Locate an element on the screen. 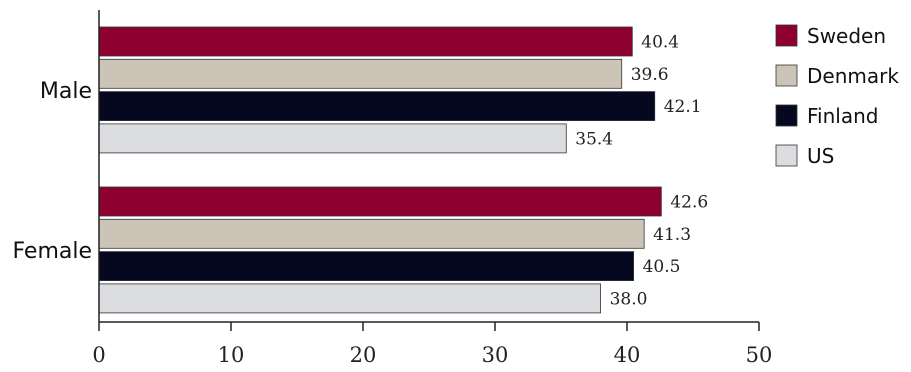 The image size is (911, 372). bar-male-finland is located at coordinates (377, 106).